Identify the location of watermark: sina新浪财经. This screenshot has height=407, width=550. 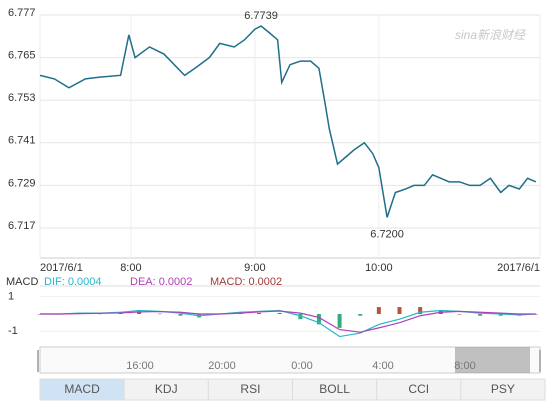
(491, 35).